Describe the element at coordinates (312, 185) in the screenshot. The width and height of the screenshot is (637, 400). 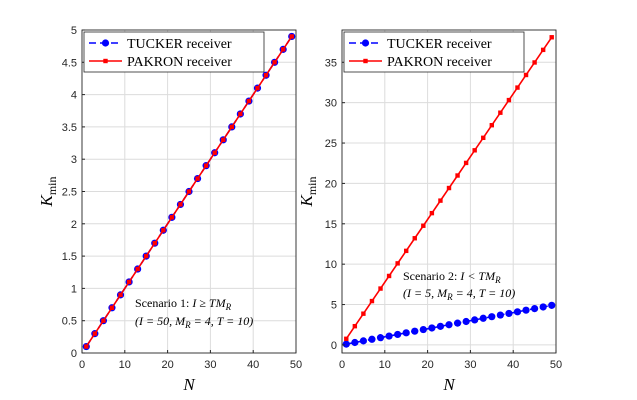
I see `y-axis-label-subscript: min` at that location.